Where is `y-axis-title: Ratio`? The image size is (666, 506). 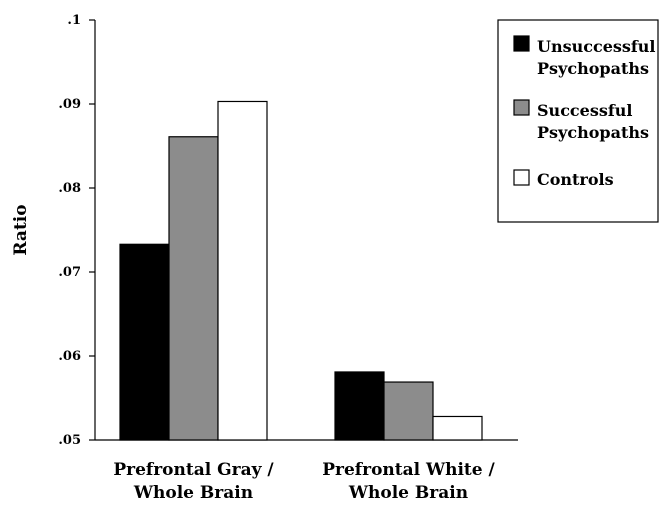 y-axis-title: Ratio is located at coordinates (21, 229).